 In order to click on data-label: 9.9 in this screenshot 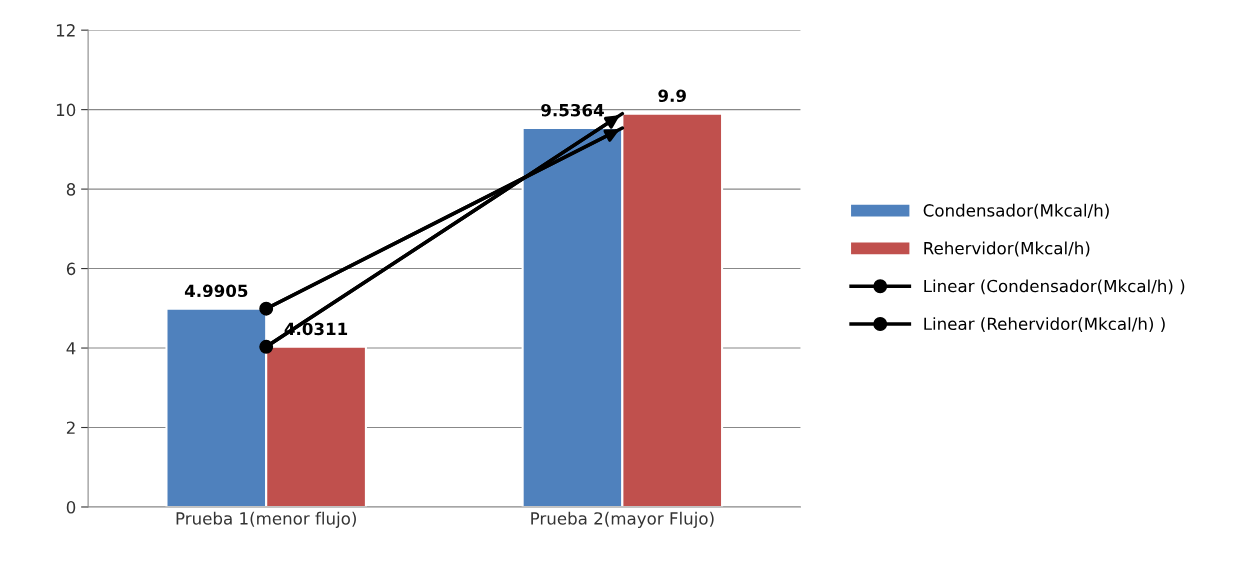, I will do `click(672, 96)`.